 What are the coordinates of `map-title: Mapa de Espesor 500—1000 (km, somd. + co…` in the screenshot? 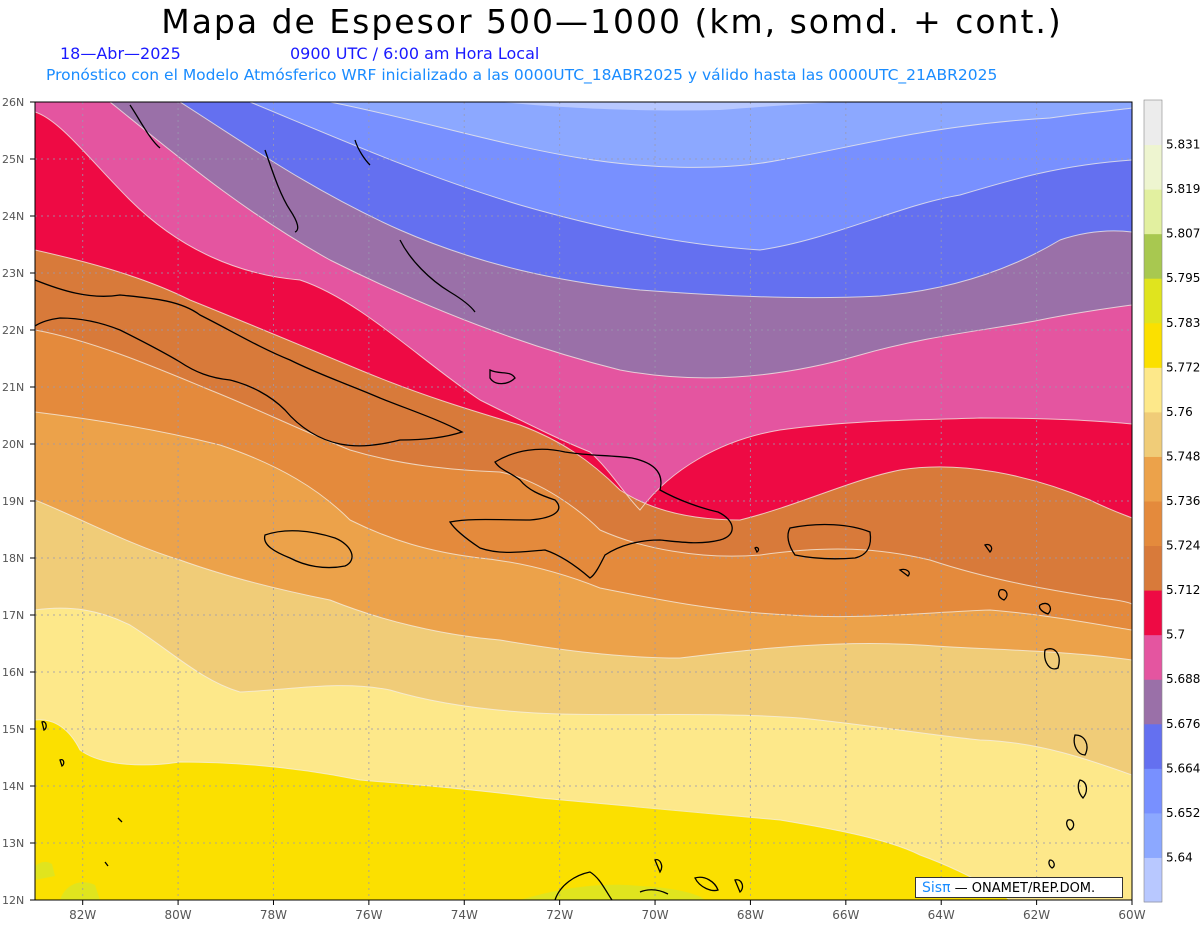 It's located at (612, 21).